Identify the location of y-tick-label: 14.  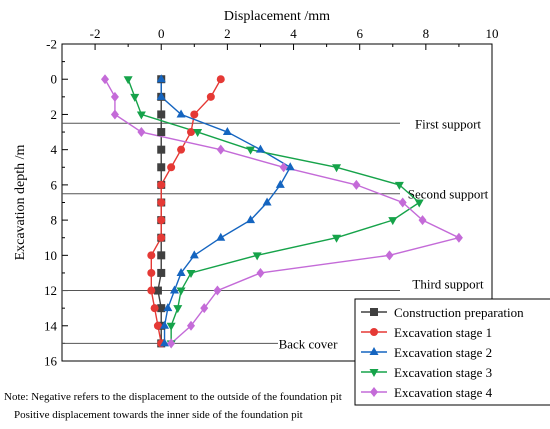
(51, 325).